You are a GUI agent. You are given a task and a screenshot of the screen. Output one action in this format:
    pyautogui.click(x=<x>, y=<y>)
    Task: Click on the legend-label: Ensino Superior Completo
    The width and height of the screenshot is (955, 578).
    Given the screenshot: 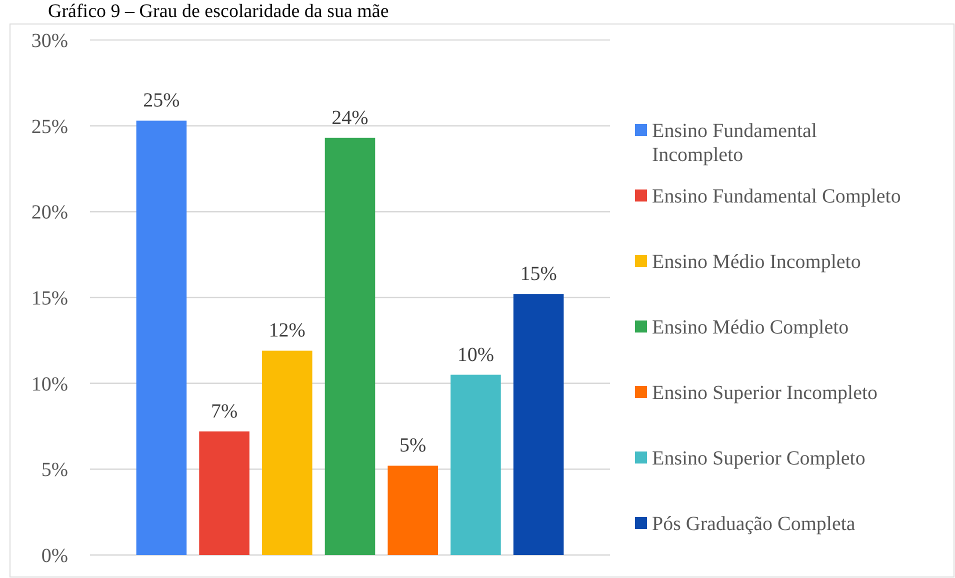 What is the action you would take?
    pyautogui.click(x=759, y=459)
    